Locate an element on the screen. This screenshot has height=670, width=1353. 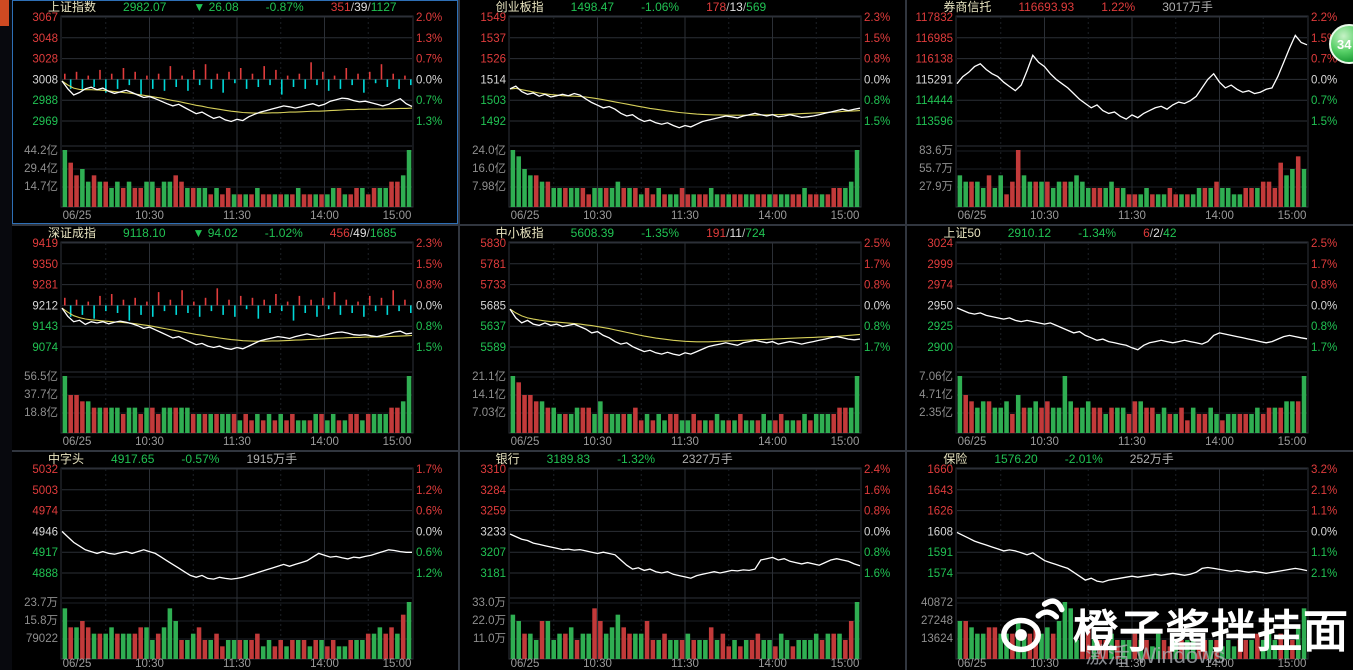
svg-text: 3181 is located at coordinates (493, 574).